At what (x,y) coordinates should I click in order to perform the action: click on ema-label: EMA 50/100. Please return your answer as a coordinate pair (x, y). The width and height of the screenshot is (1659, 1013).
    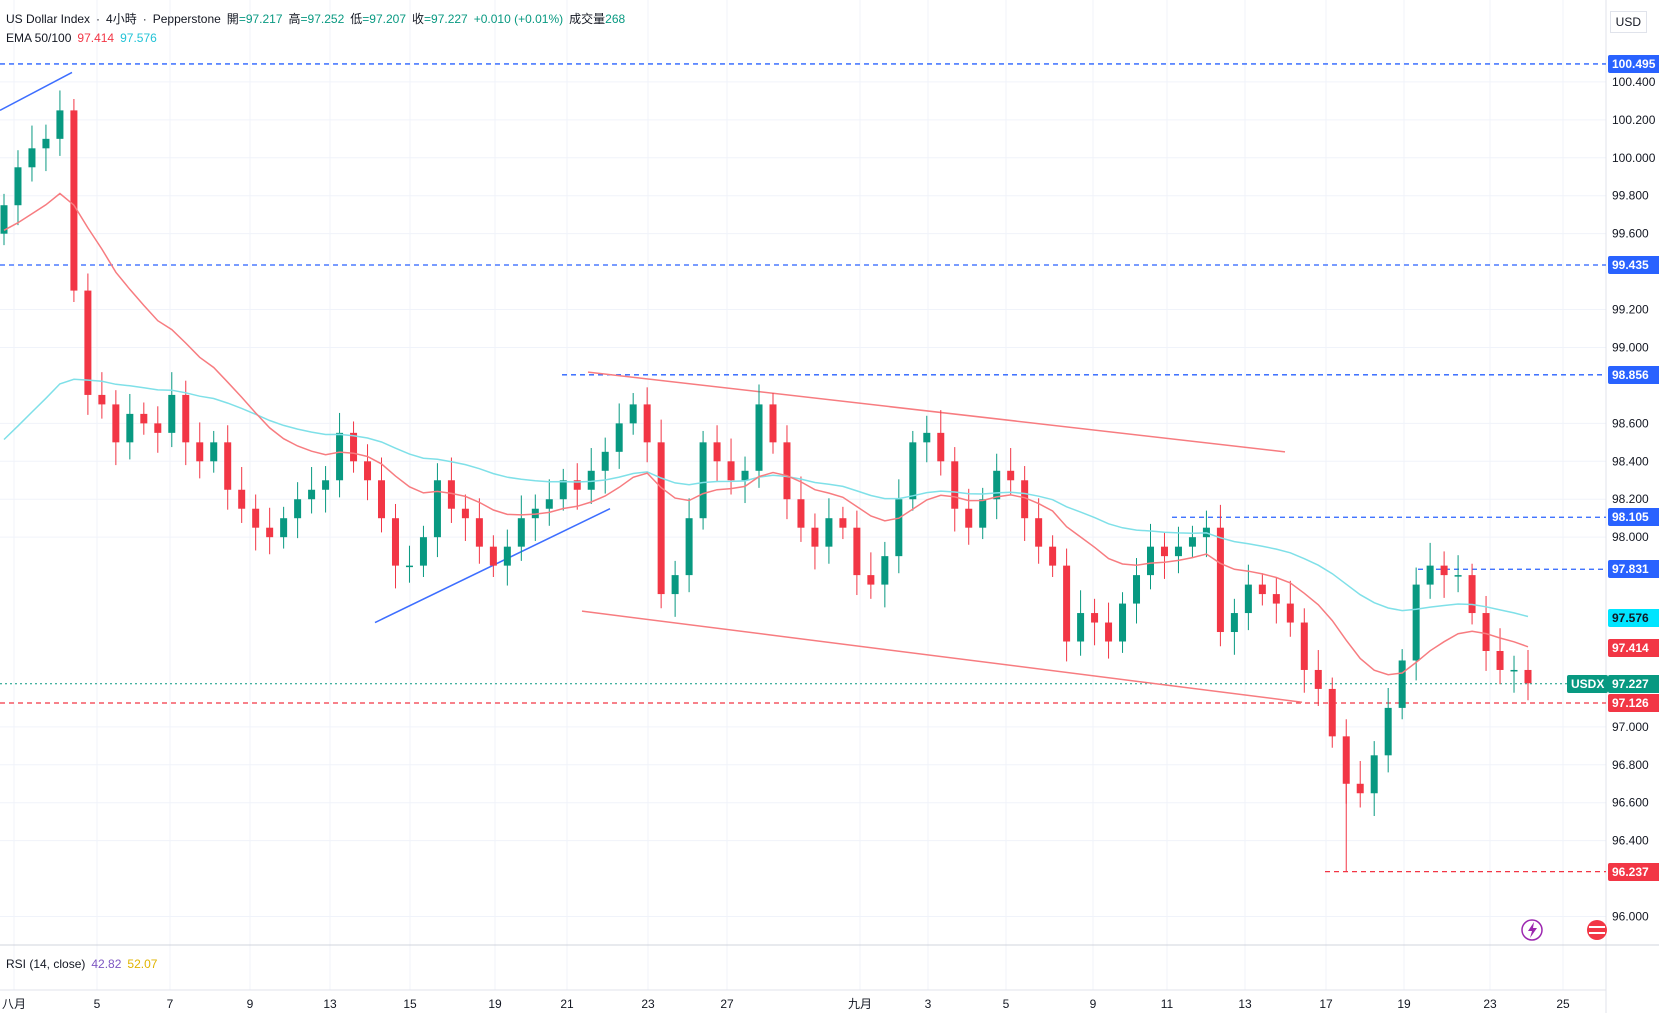
    Looking at the image, I should click on (39, 38).